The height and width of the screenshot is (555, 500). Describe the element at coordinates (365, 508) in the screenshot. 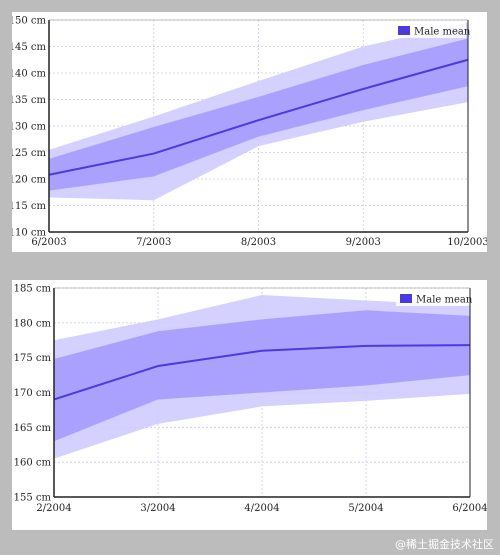

I see `x-tick-label: 5/2004` at that location.